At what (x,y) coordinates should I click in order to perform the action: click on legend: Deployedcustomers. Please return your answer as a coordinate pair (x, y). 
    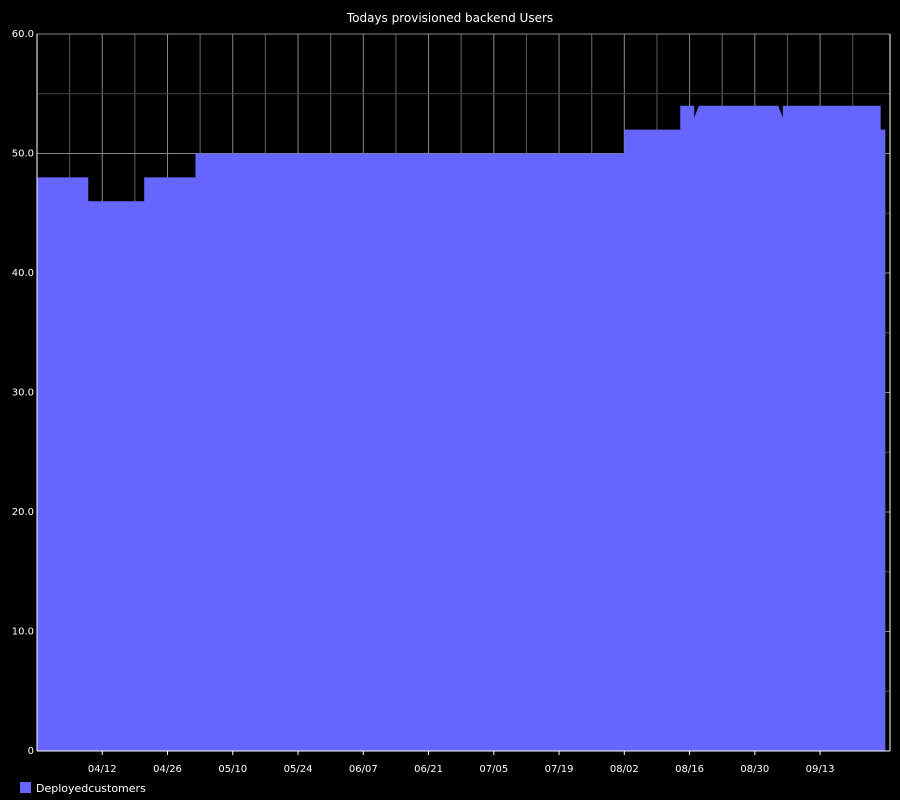
    Looking at the image, I should click on (83, 788).